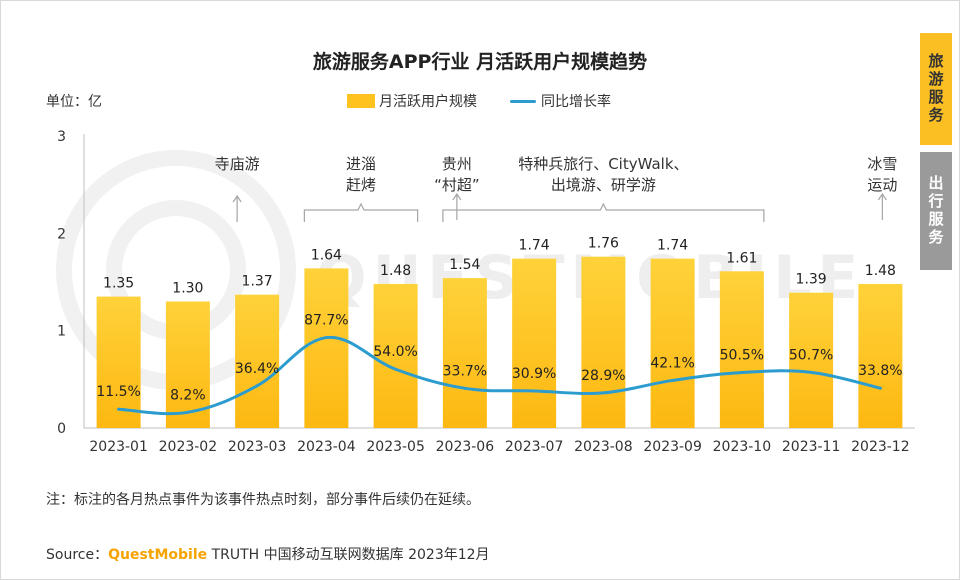 This screenshot has height=580, width=960. I want to click on legend: 月活跃用户规模, so click(412, 101).